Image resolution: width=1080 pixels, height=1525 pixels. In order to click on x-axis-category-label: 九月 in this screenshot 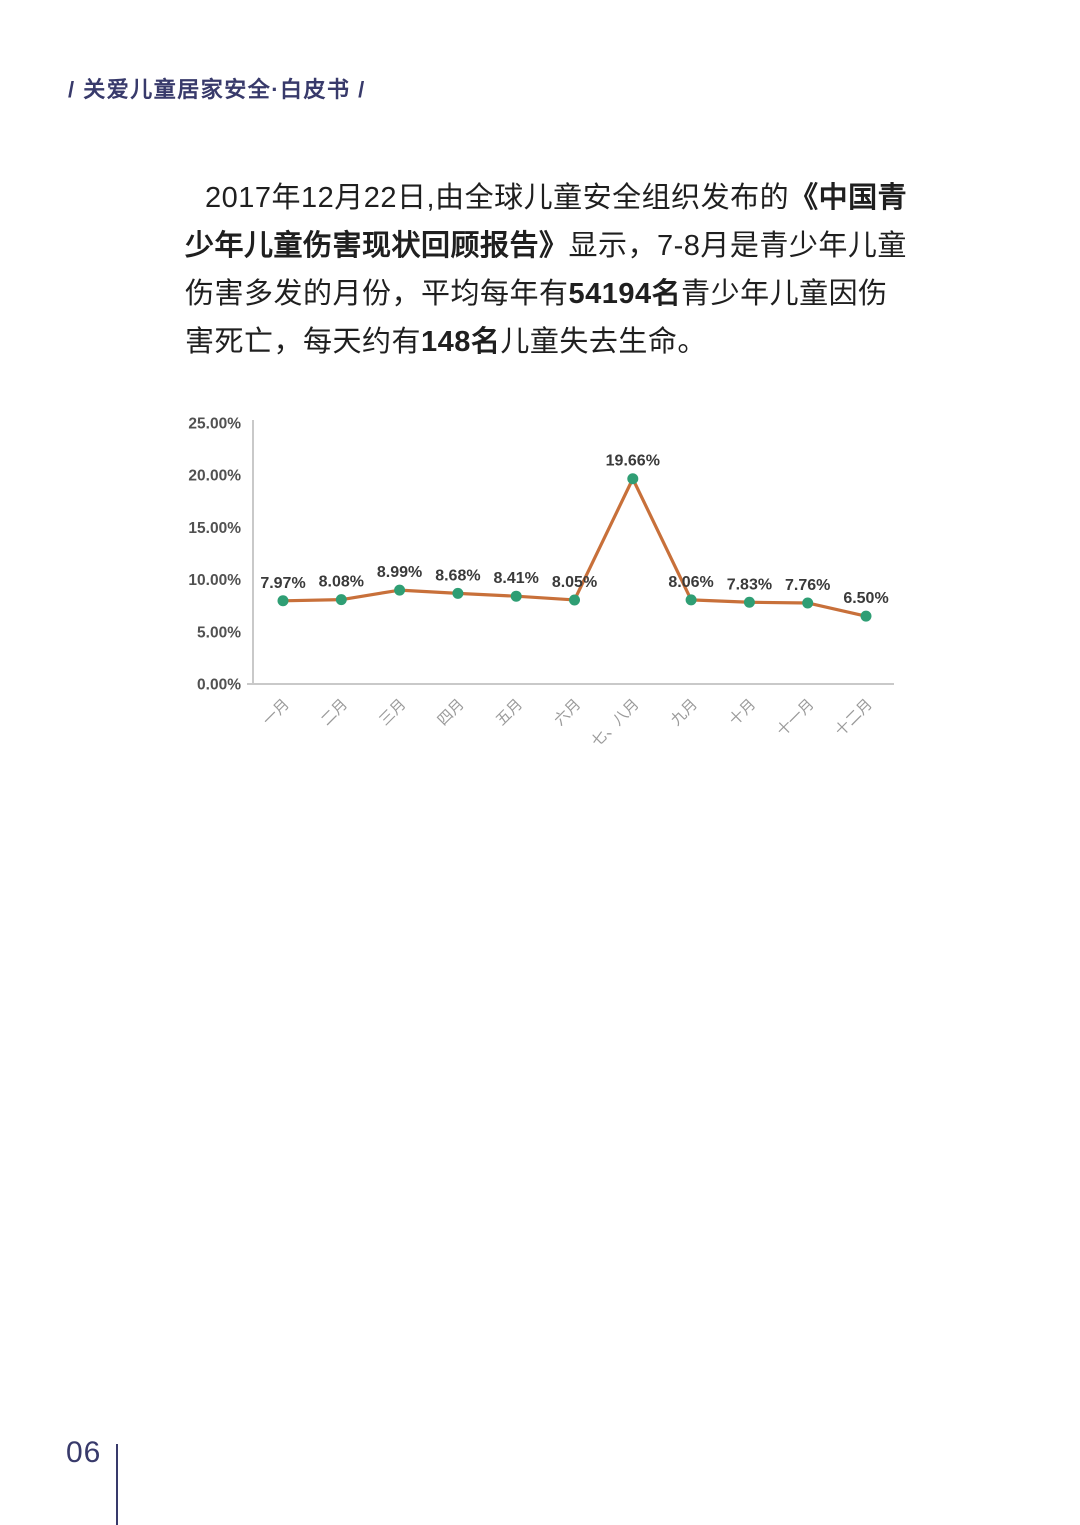, I will do `click(684, 712)`.